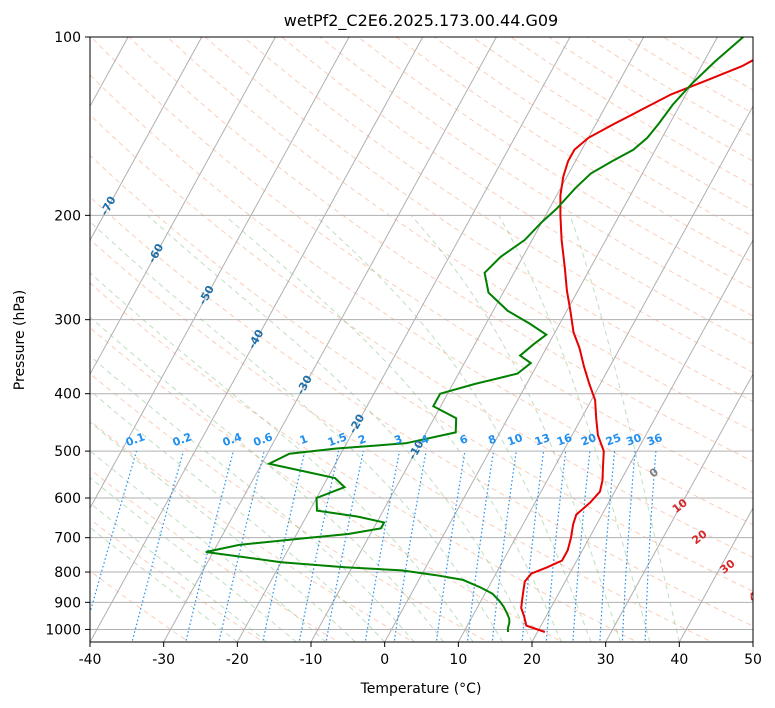 The height and width of the screenshot is (708, 775). What do you see at coordinates (564, 440) in the screenshot?
I see `mixing-ratio-label: 16` at bounding box center [564, 440].